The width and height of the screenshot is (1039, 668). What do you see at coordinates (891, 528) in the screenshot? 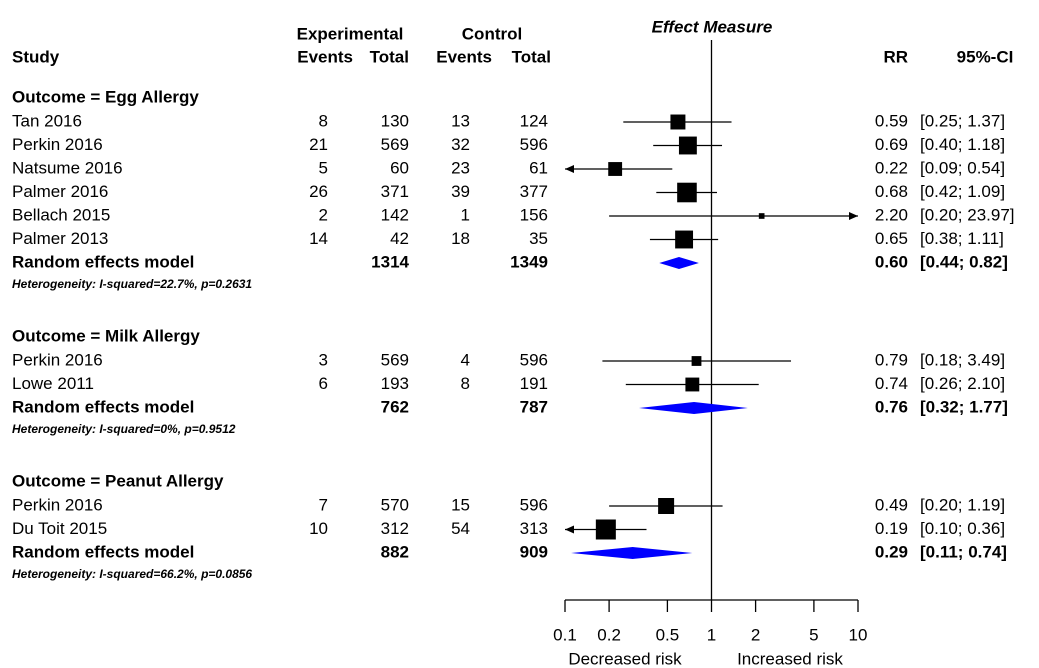
I see `rr-label: 0.19` at bounding box center [891, 528].